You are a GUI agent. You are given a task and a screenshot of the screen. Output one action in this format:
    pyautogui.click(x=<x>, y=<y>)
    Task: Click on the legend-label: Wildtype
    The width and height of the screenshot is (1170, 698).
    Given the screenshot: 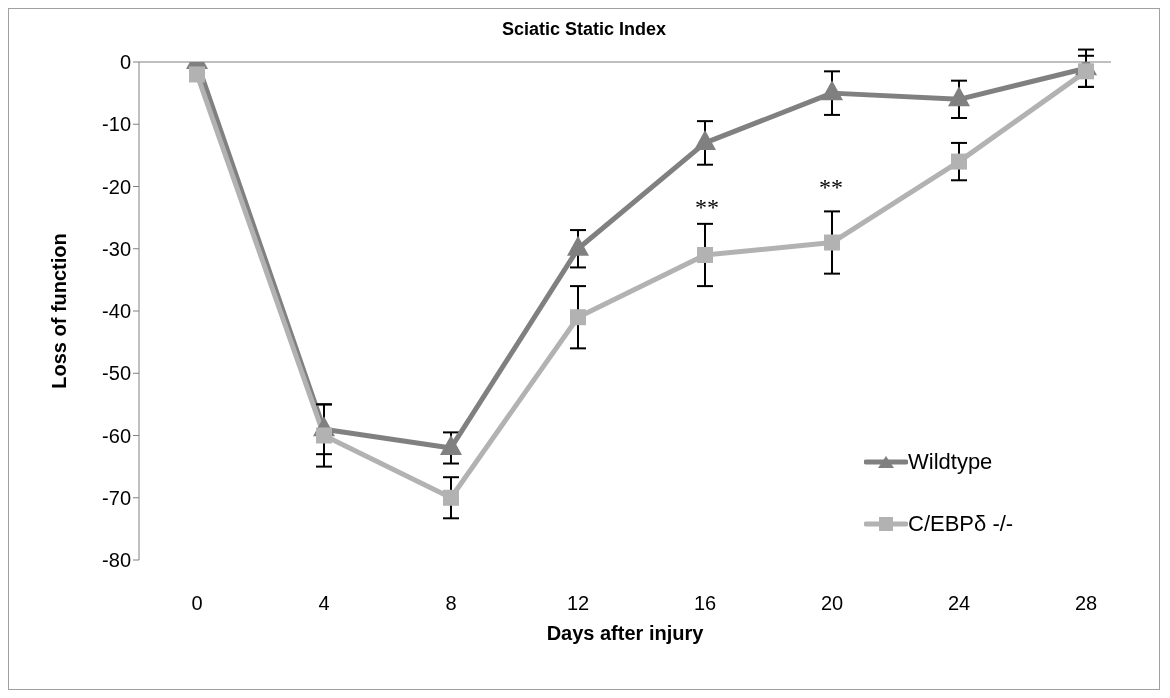 What is the action you would take?
    pyautogui.click(x=950, y=462)
    